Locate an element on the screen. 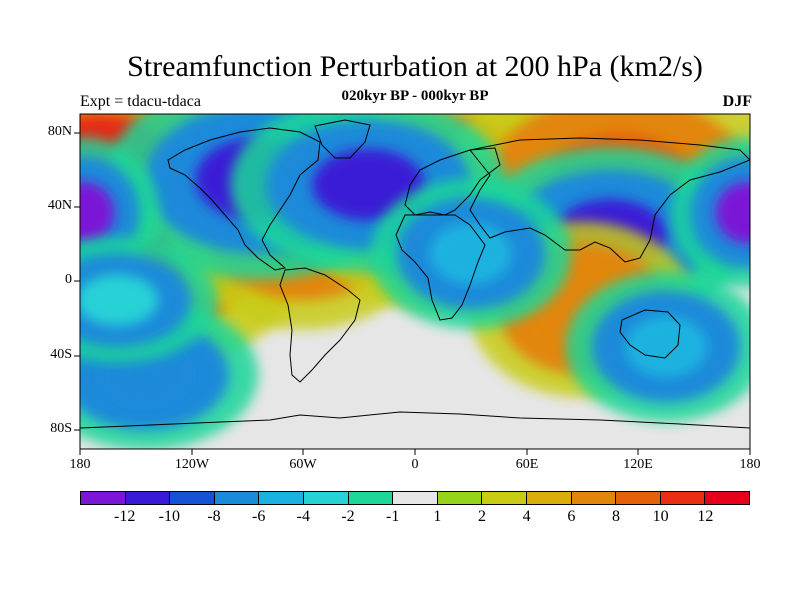 This screenshot has height=600, width=800. lon-tick-label: 0 is located at coordinates (415, 464).